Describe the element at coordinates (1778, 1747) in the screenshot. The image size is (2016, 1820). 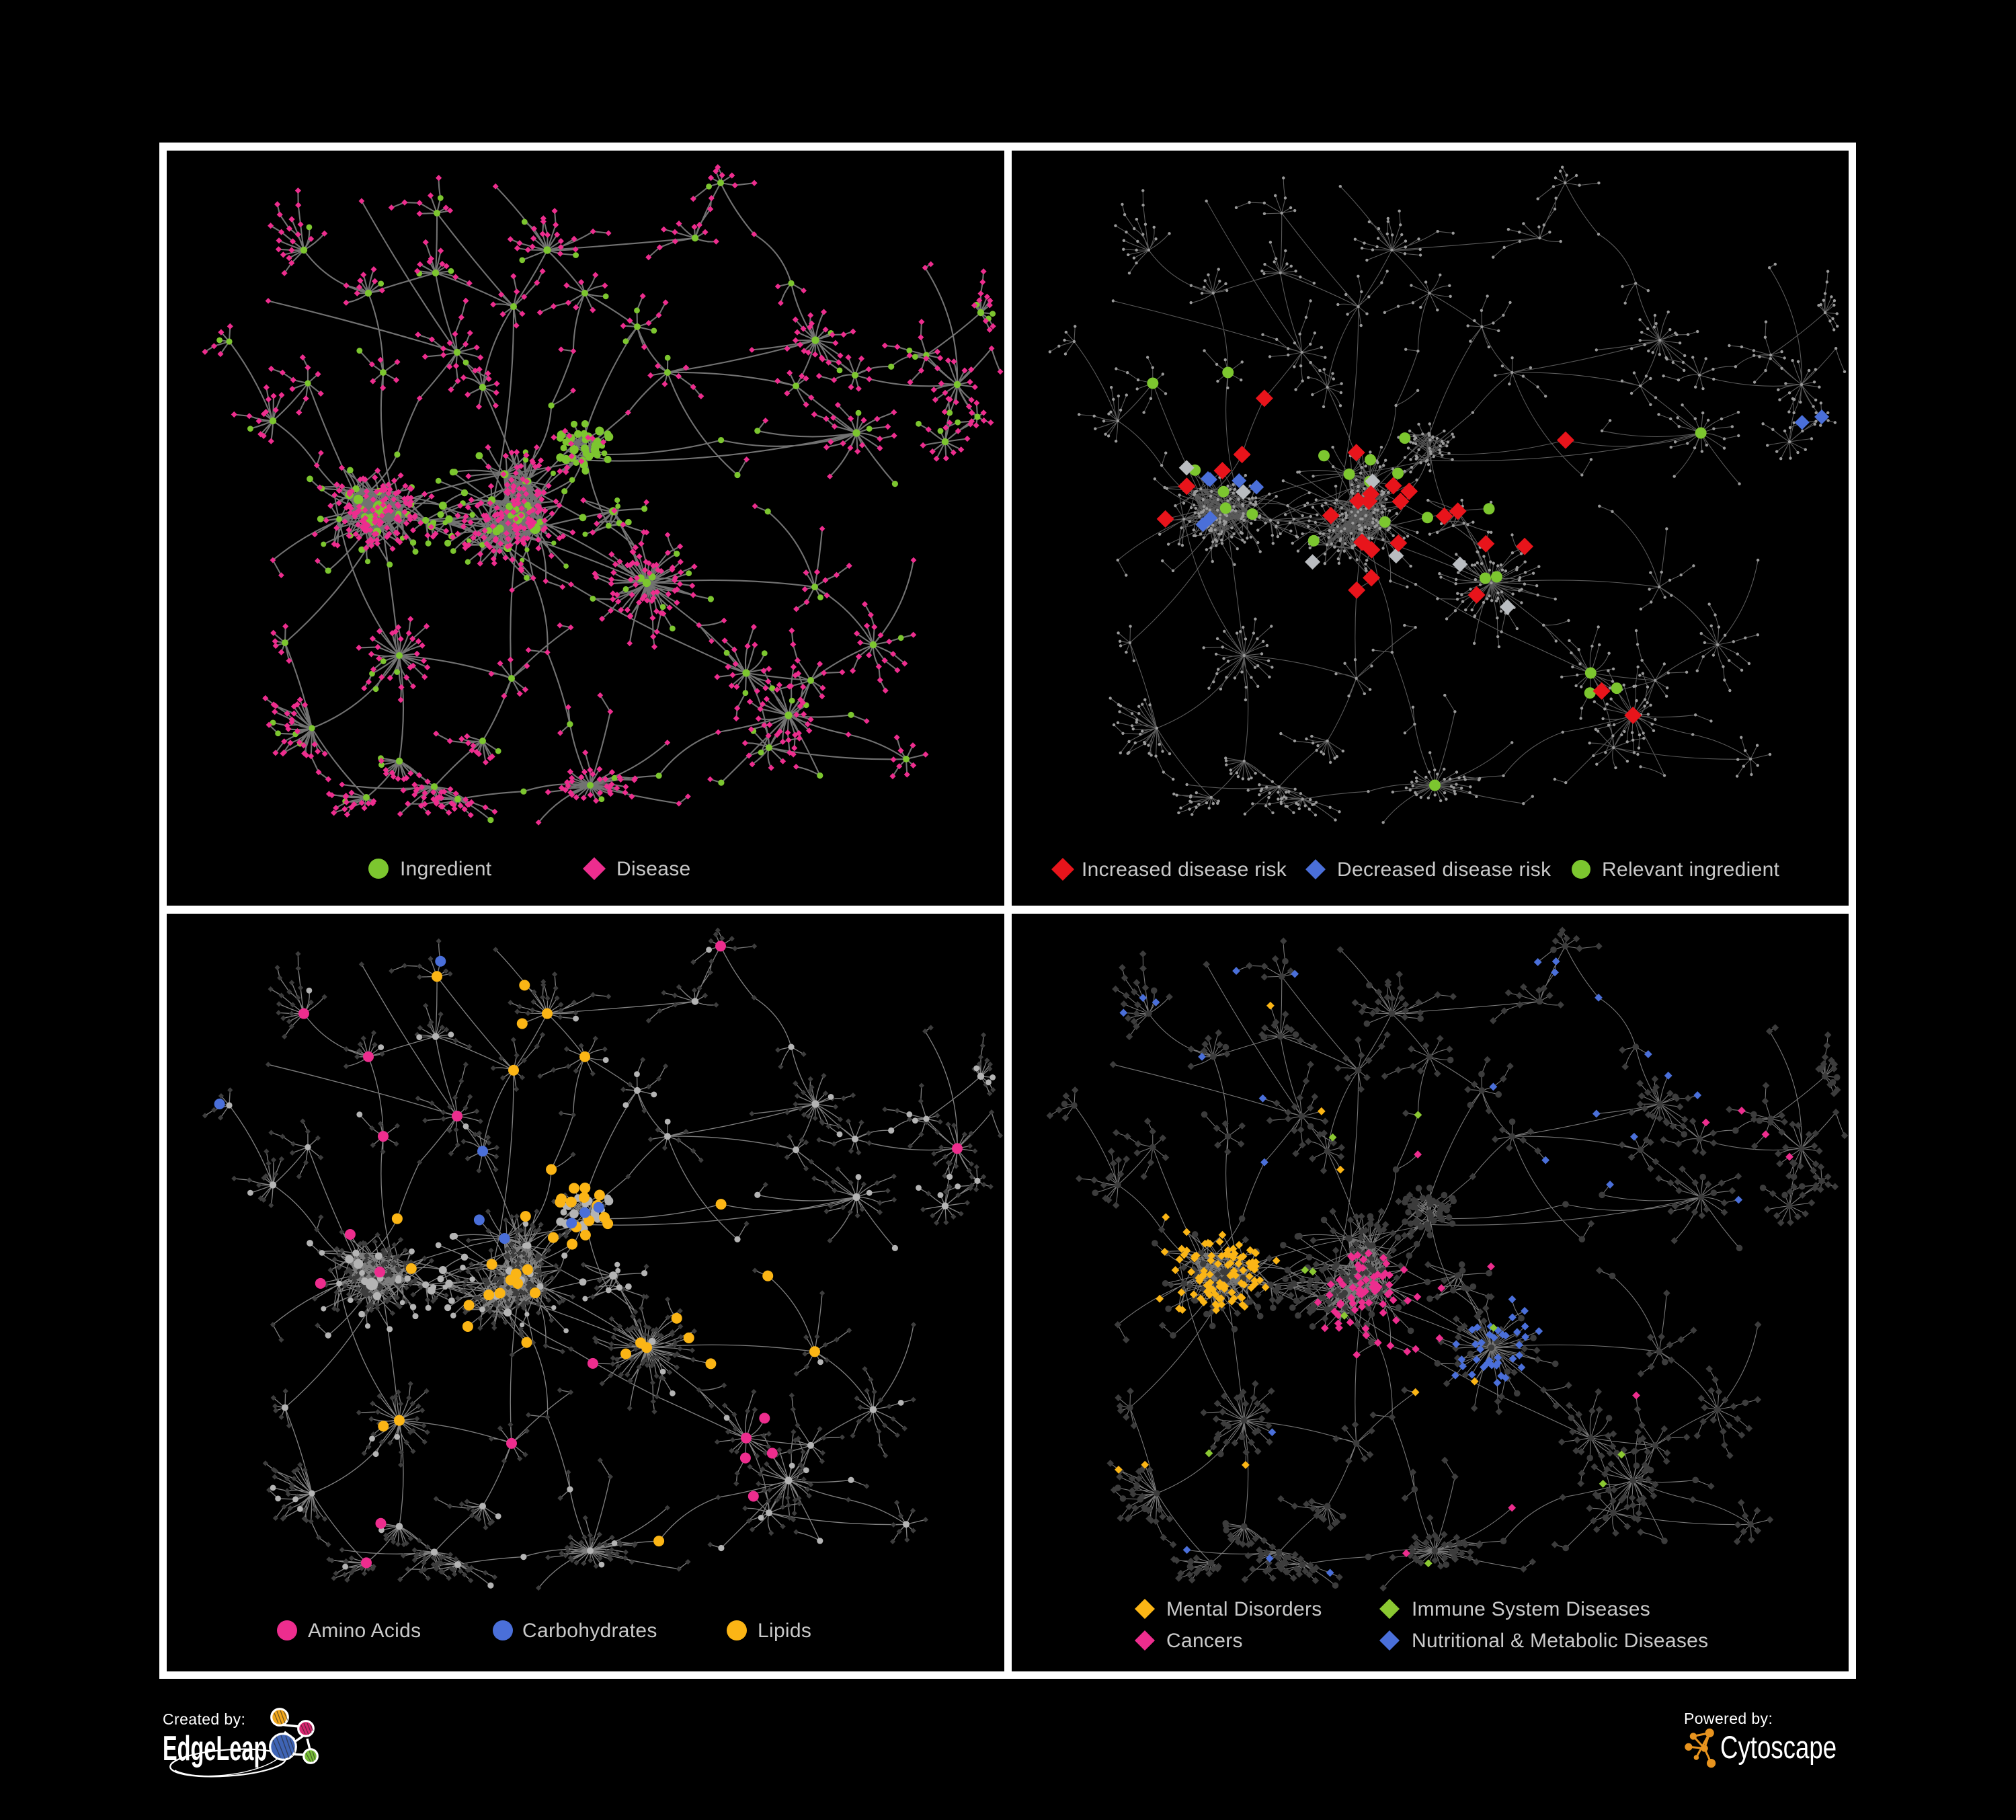
I see `svg-text: Cytoscape` at that location.